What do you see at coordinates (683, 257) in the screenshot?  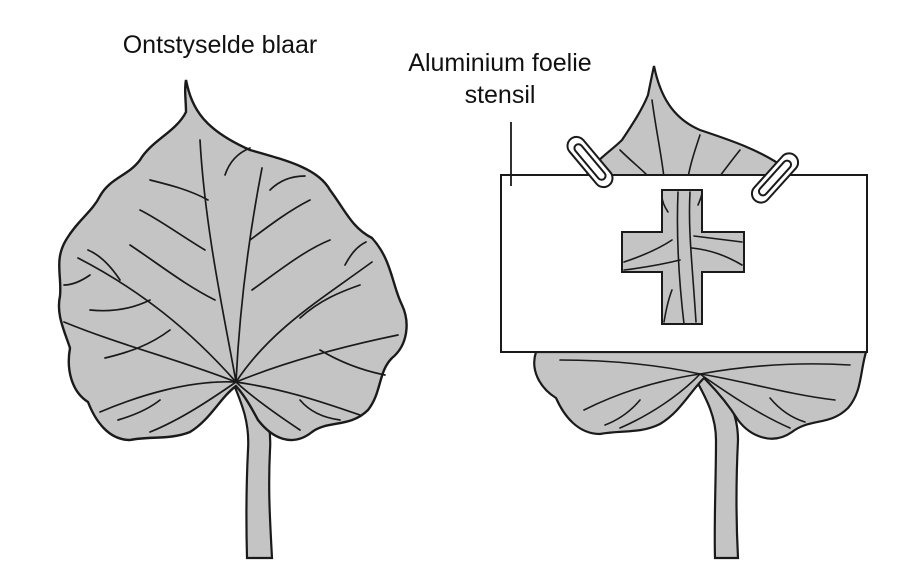 I see `cross-window` at bounding box center [683, 257].